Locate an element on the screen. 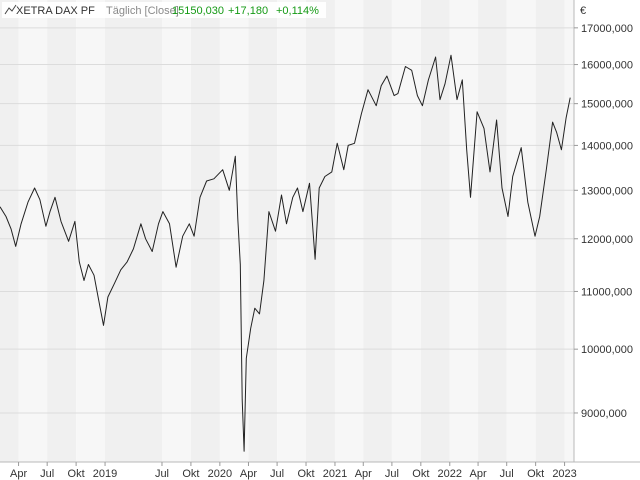 This screenshot has height=480, width=640. last-price: 15150,030 is located at coordinates (198, 11).